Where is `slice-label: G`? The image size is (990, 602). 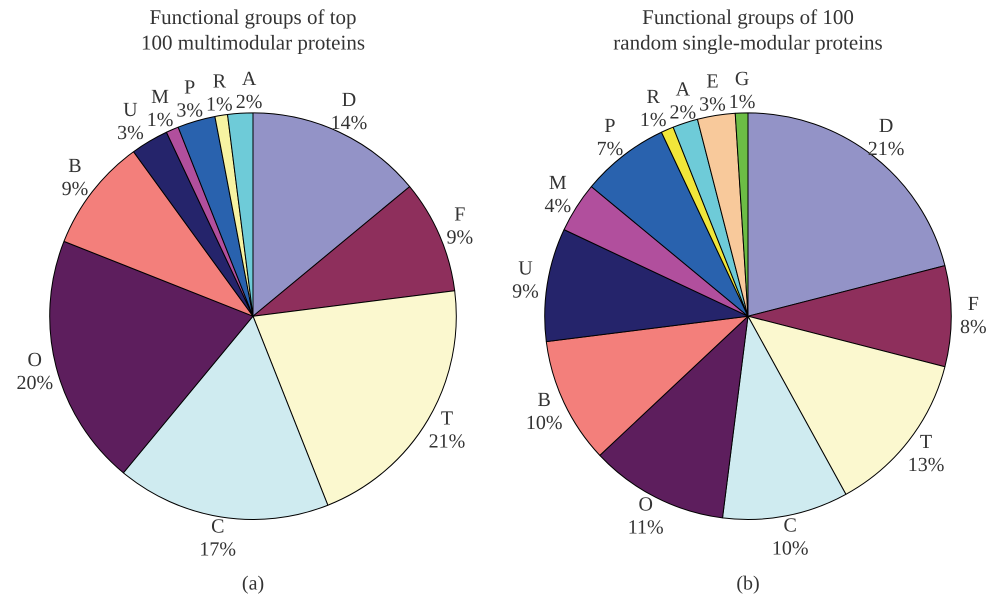 slice-label: G is located at coordinates (742, 79).